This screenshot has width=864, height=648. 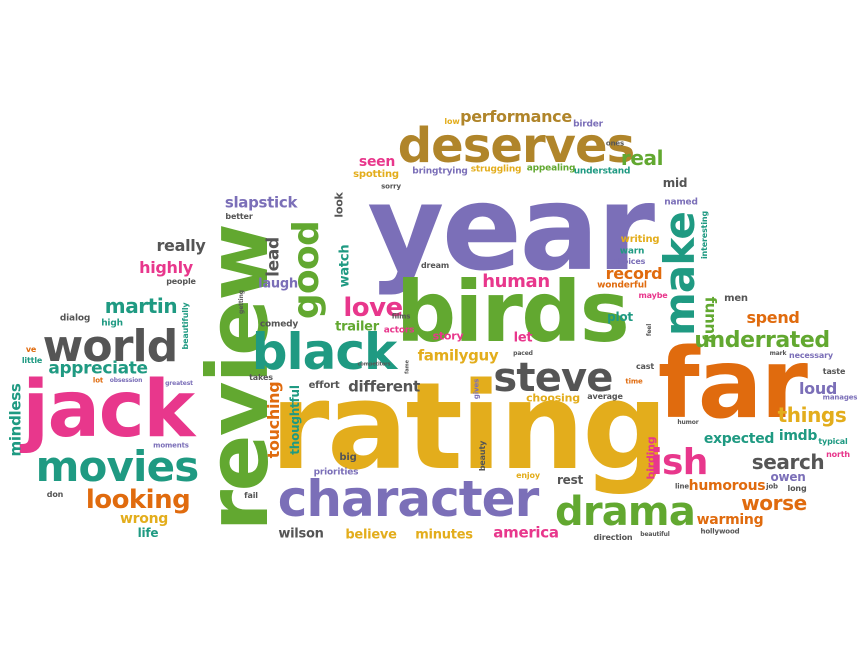 What do you see at coordinates (345, 266) in the screenshot?
I see `word: watch` at bounding box center [345, 266].